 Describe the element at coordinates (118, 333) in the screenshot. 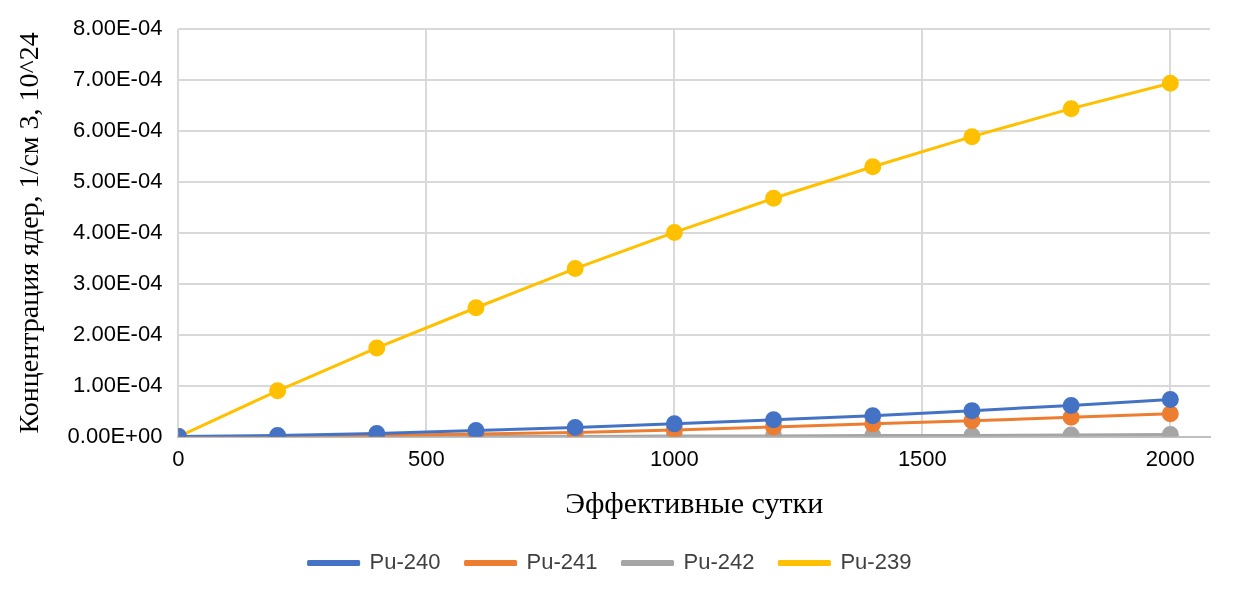

I see `y-tick-label: 2.00E-04` at that location.